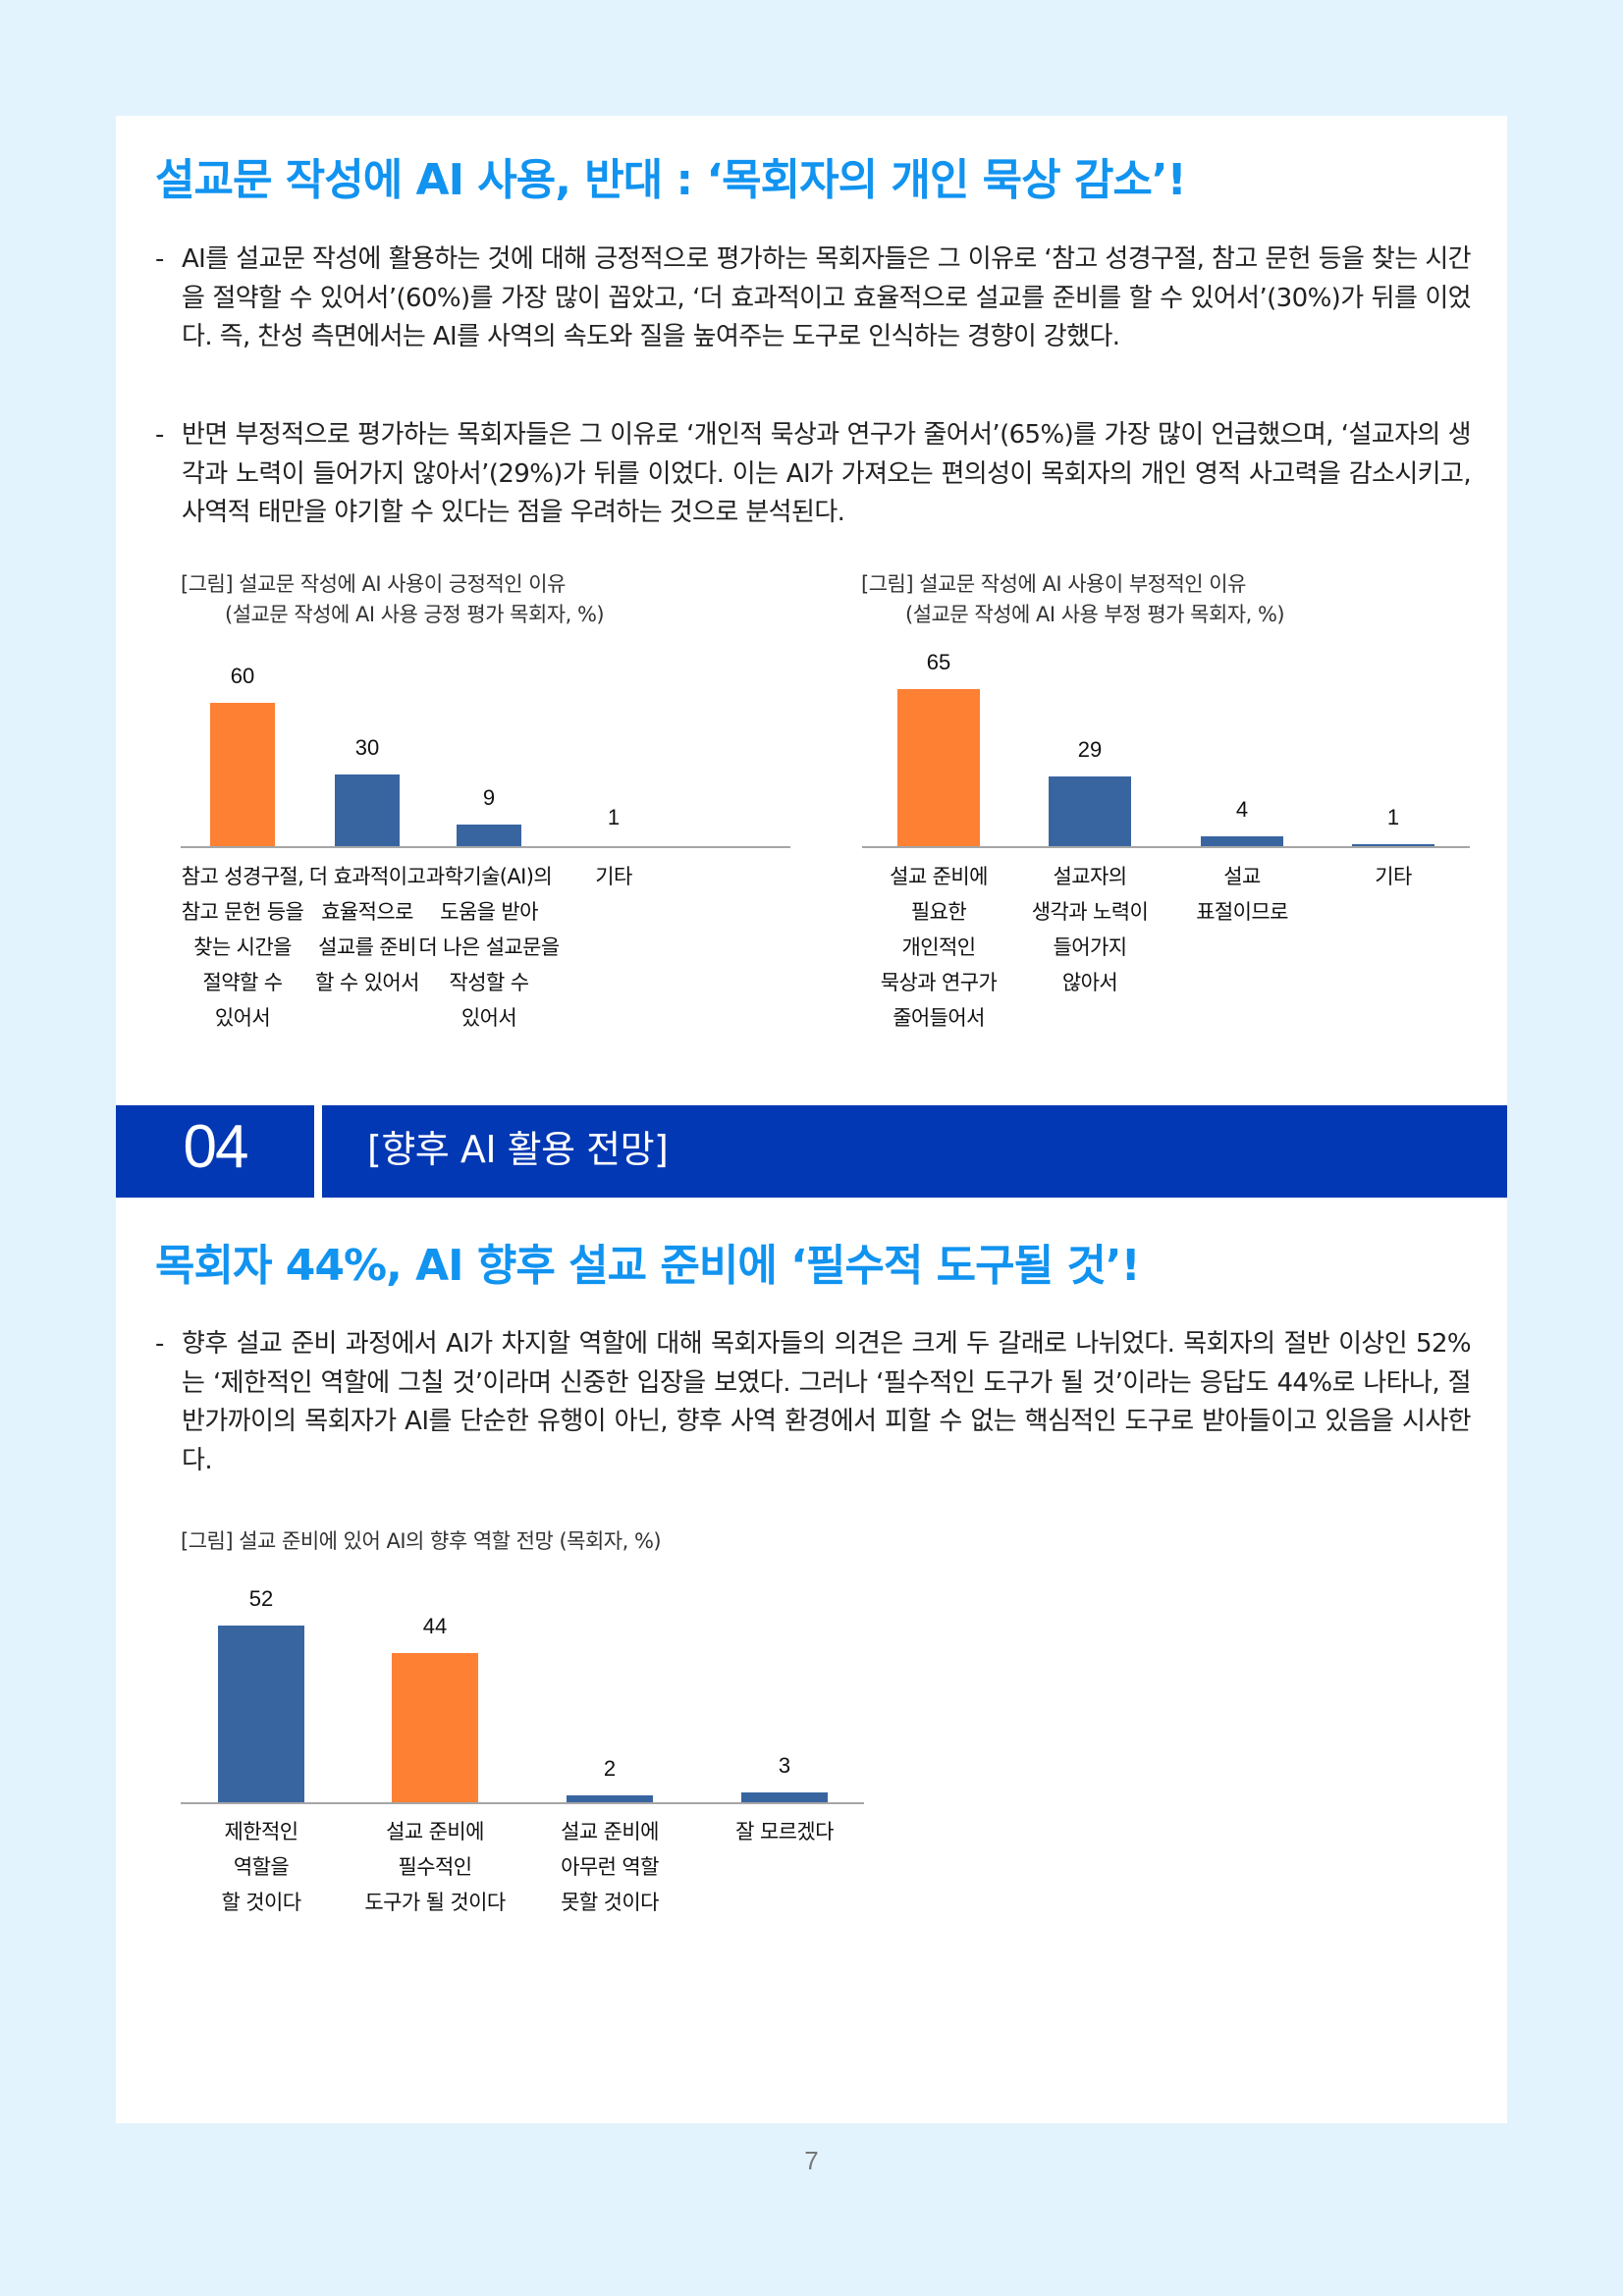 This screenshot has height=2296, width=1623. Describe the element at coordinates (373, 584) in the screenshot. I see `chart1-title: [그림] 설교문 작성에 AI 사용이 긍정적인 이유` at that location.